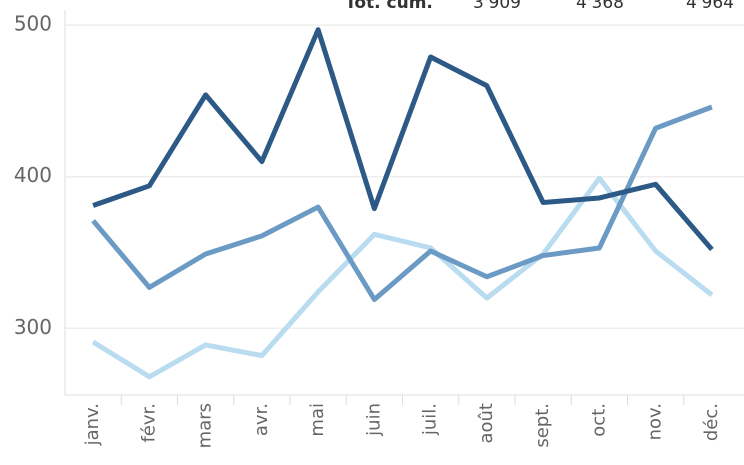  I want to click on x-tick-label: janv., so click(92, 424).